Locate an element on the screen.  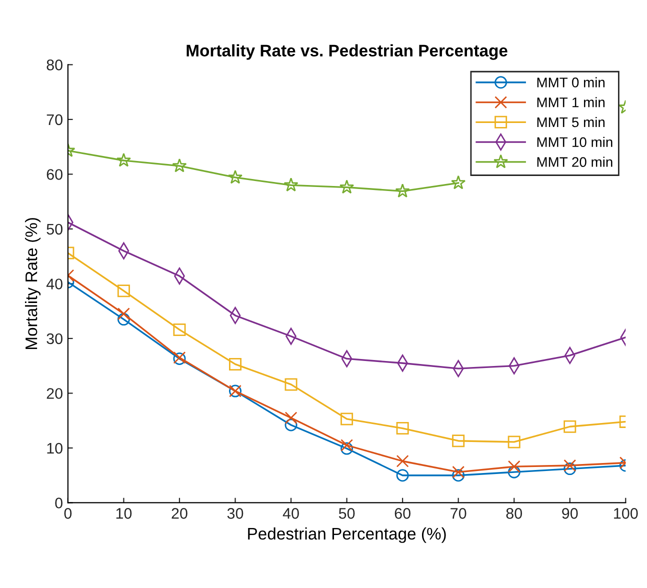
legend-label: MMT 0 min is located at coordinates (571, 82).